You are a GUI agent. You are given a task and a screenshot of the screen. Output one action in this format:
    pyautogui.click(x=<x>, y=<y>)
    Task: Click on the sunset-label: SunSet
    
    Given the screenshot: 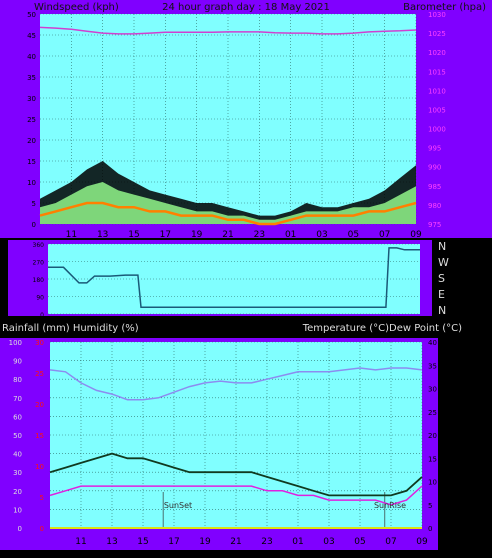 What is the action you would take?
    pyautogui.click(x=178, y=505)
    